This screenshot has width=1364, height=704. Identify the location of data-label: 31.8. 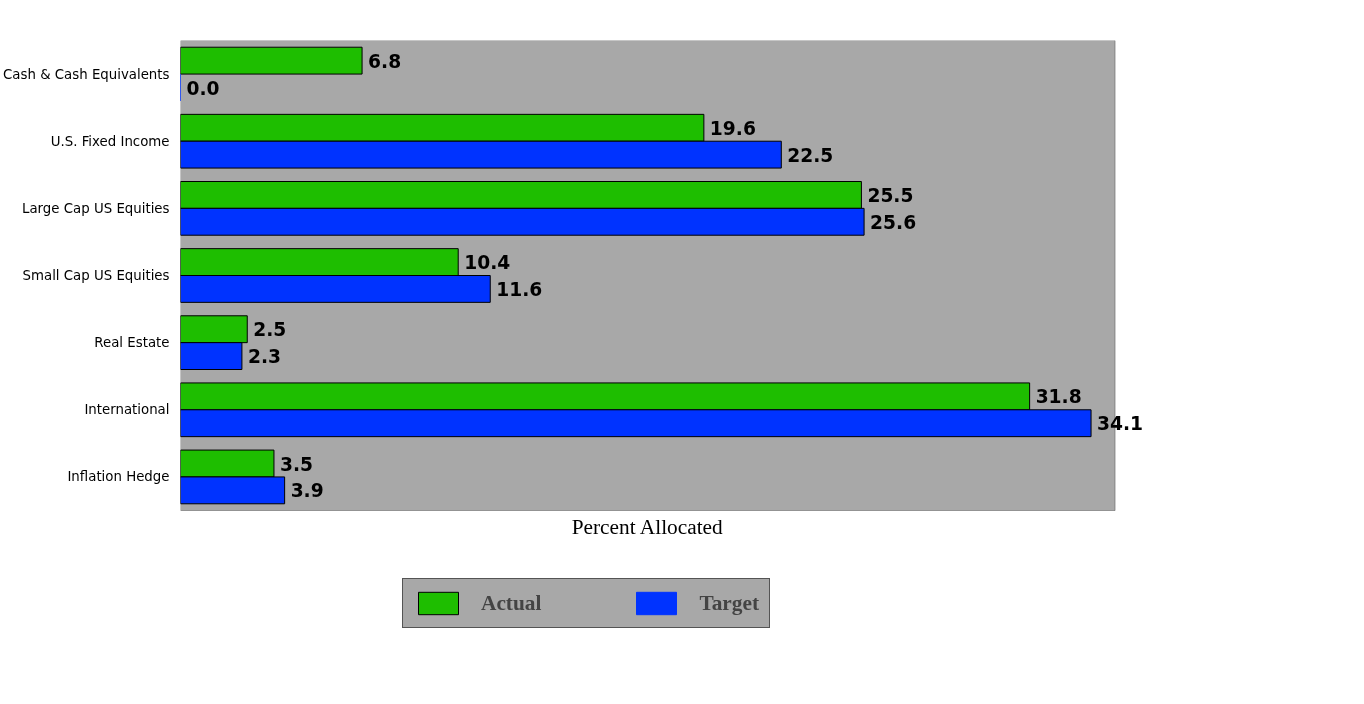
(1058, 397).